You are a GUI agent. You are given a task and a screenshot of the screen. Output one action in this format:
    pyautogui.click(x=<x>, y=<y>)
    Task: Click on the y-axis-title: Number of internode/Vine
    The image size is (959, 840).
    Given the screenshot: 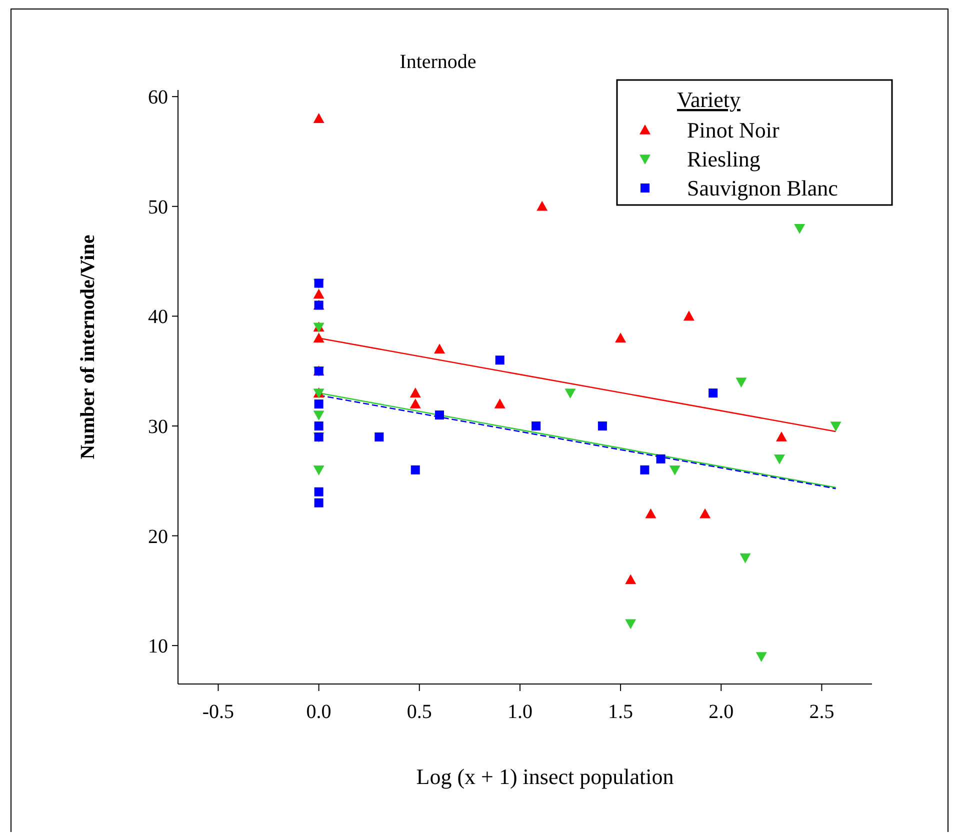 What is the action you would take?
    pyautogui.click(x=88, y=347)
    